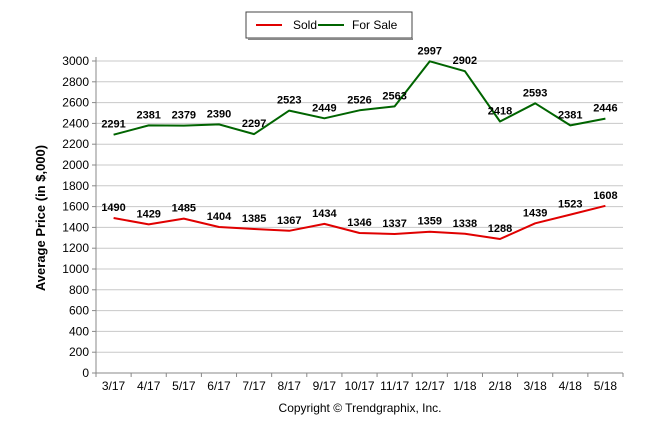  Describe the element at coordinates (75, 144) in the screenshot. I see `y-tick-label: 2200` at that location.